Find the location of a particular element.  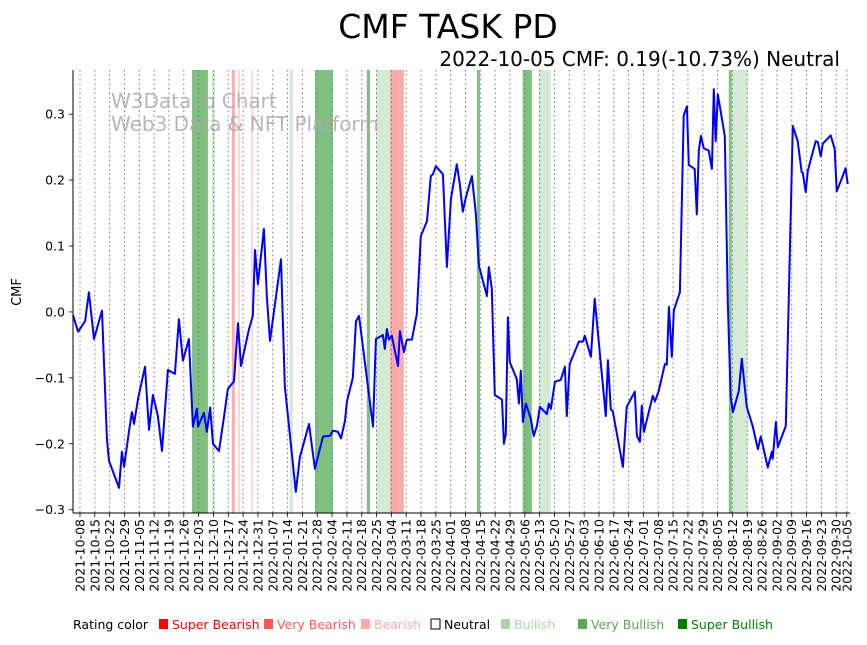

x-tick-label: 2022-07-08 is located at coordinates (658, 555).